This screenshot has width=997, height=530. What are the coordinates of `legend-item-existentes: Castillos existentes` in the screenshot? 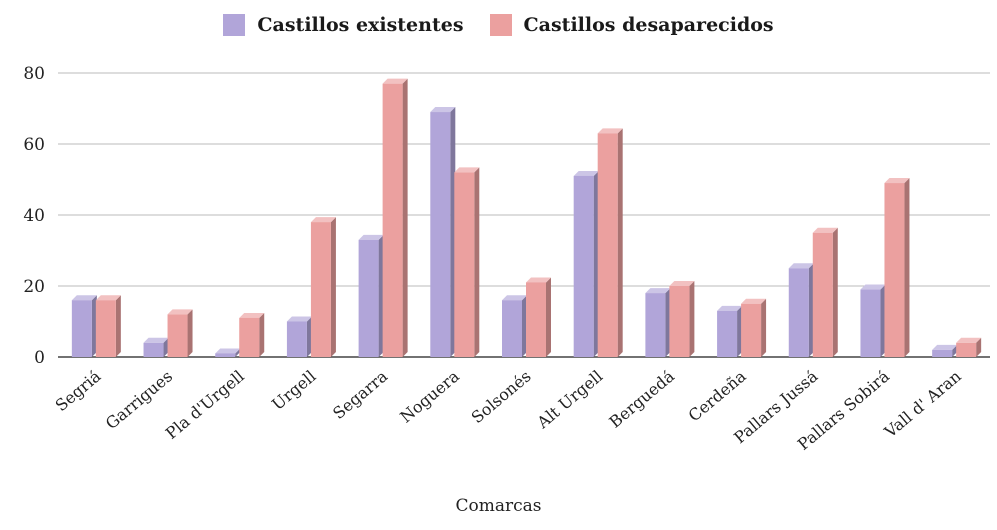 It's located at (343, 25).